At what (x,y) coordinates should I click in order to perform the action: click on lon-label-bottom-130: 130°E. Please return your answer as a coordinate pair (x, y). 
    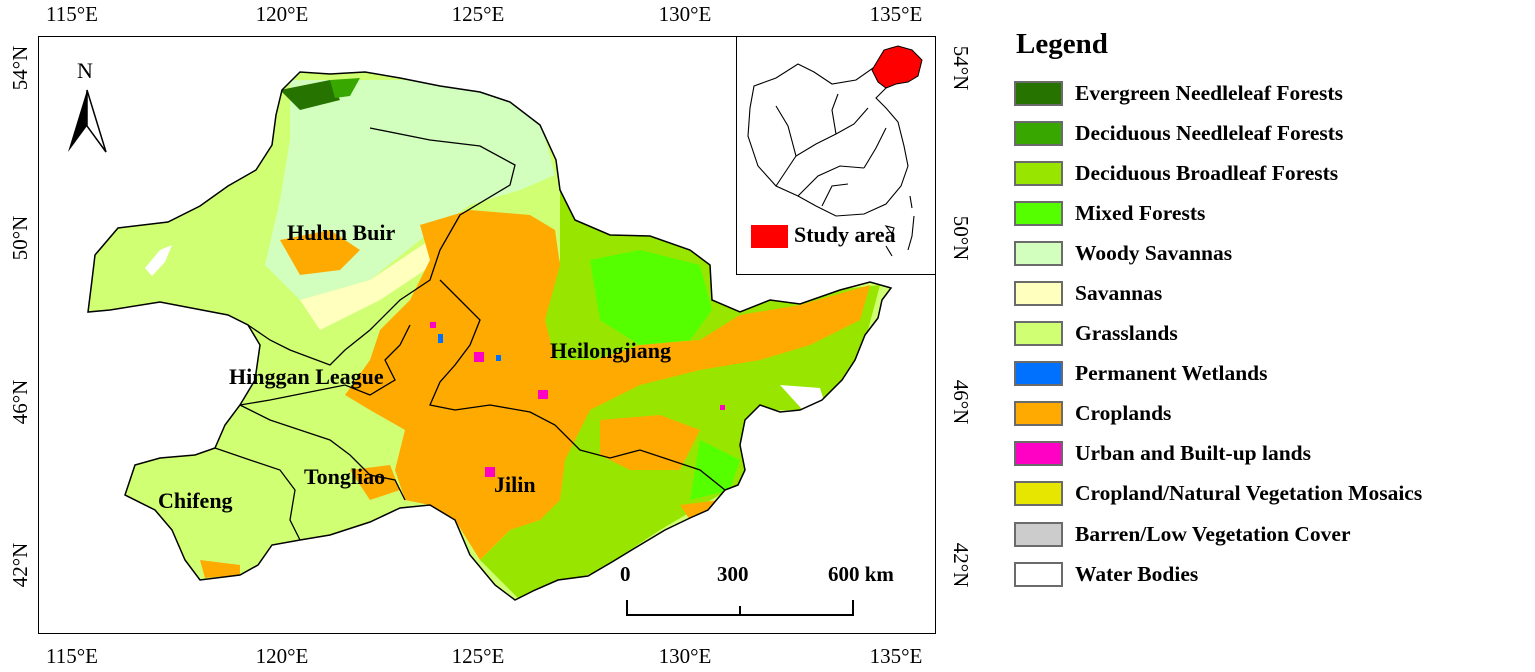
    Looking at the image, I should click on (685, 656).